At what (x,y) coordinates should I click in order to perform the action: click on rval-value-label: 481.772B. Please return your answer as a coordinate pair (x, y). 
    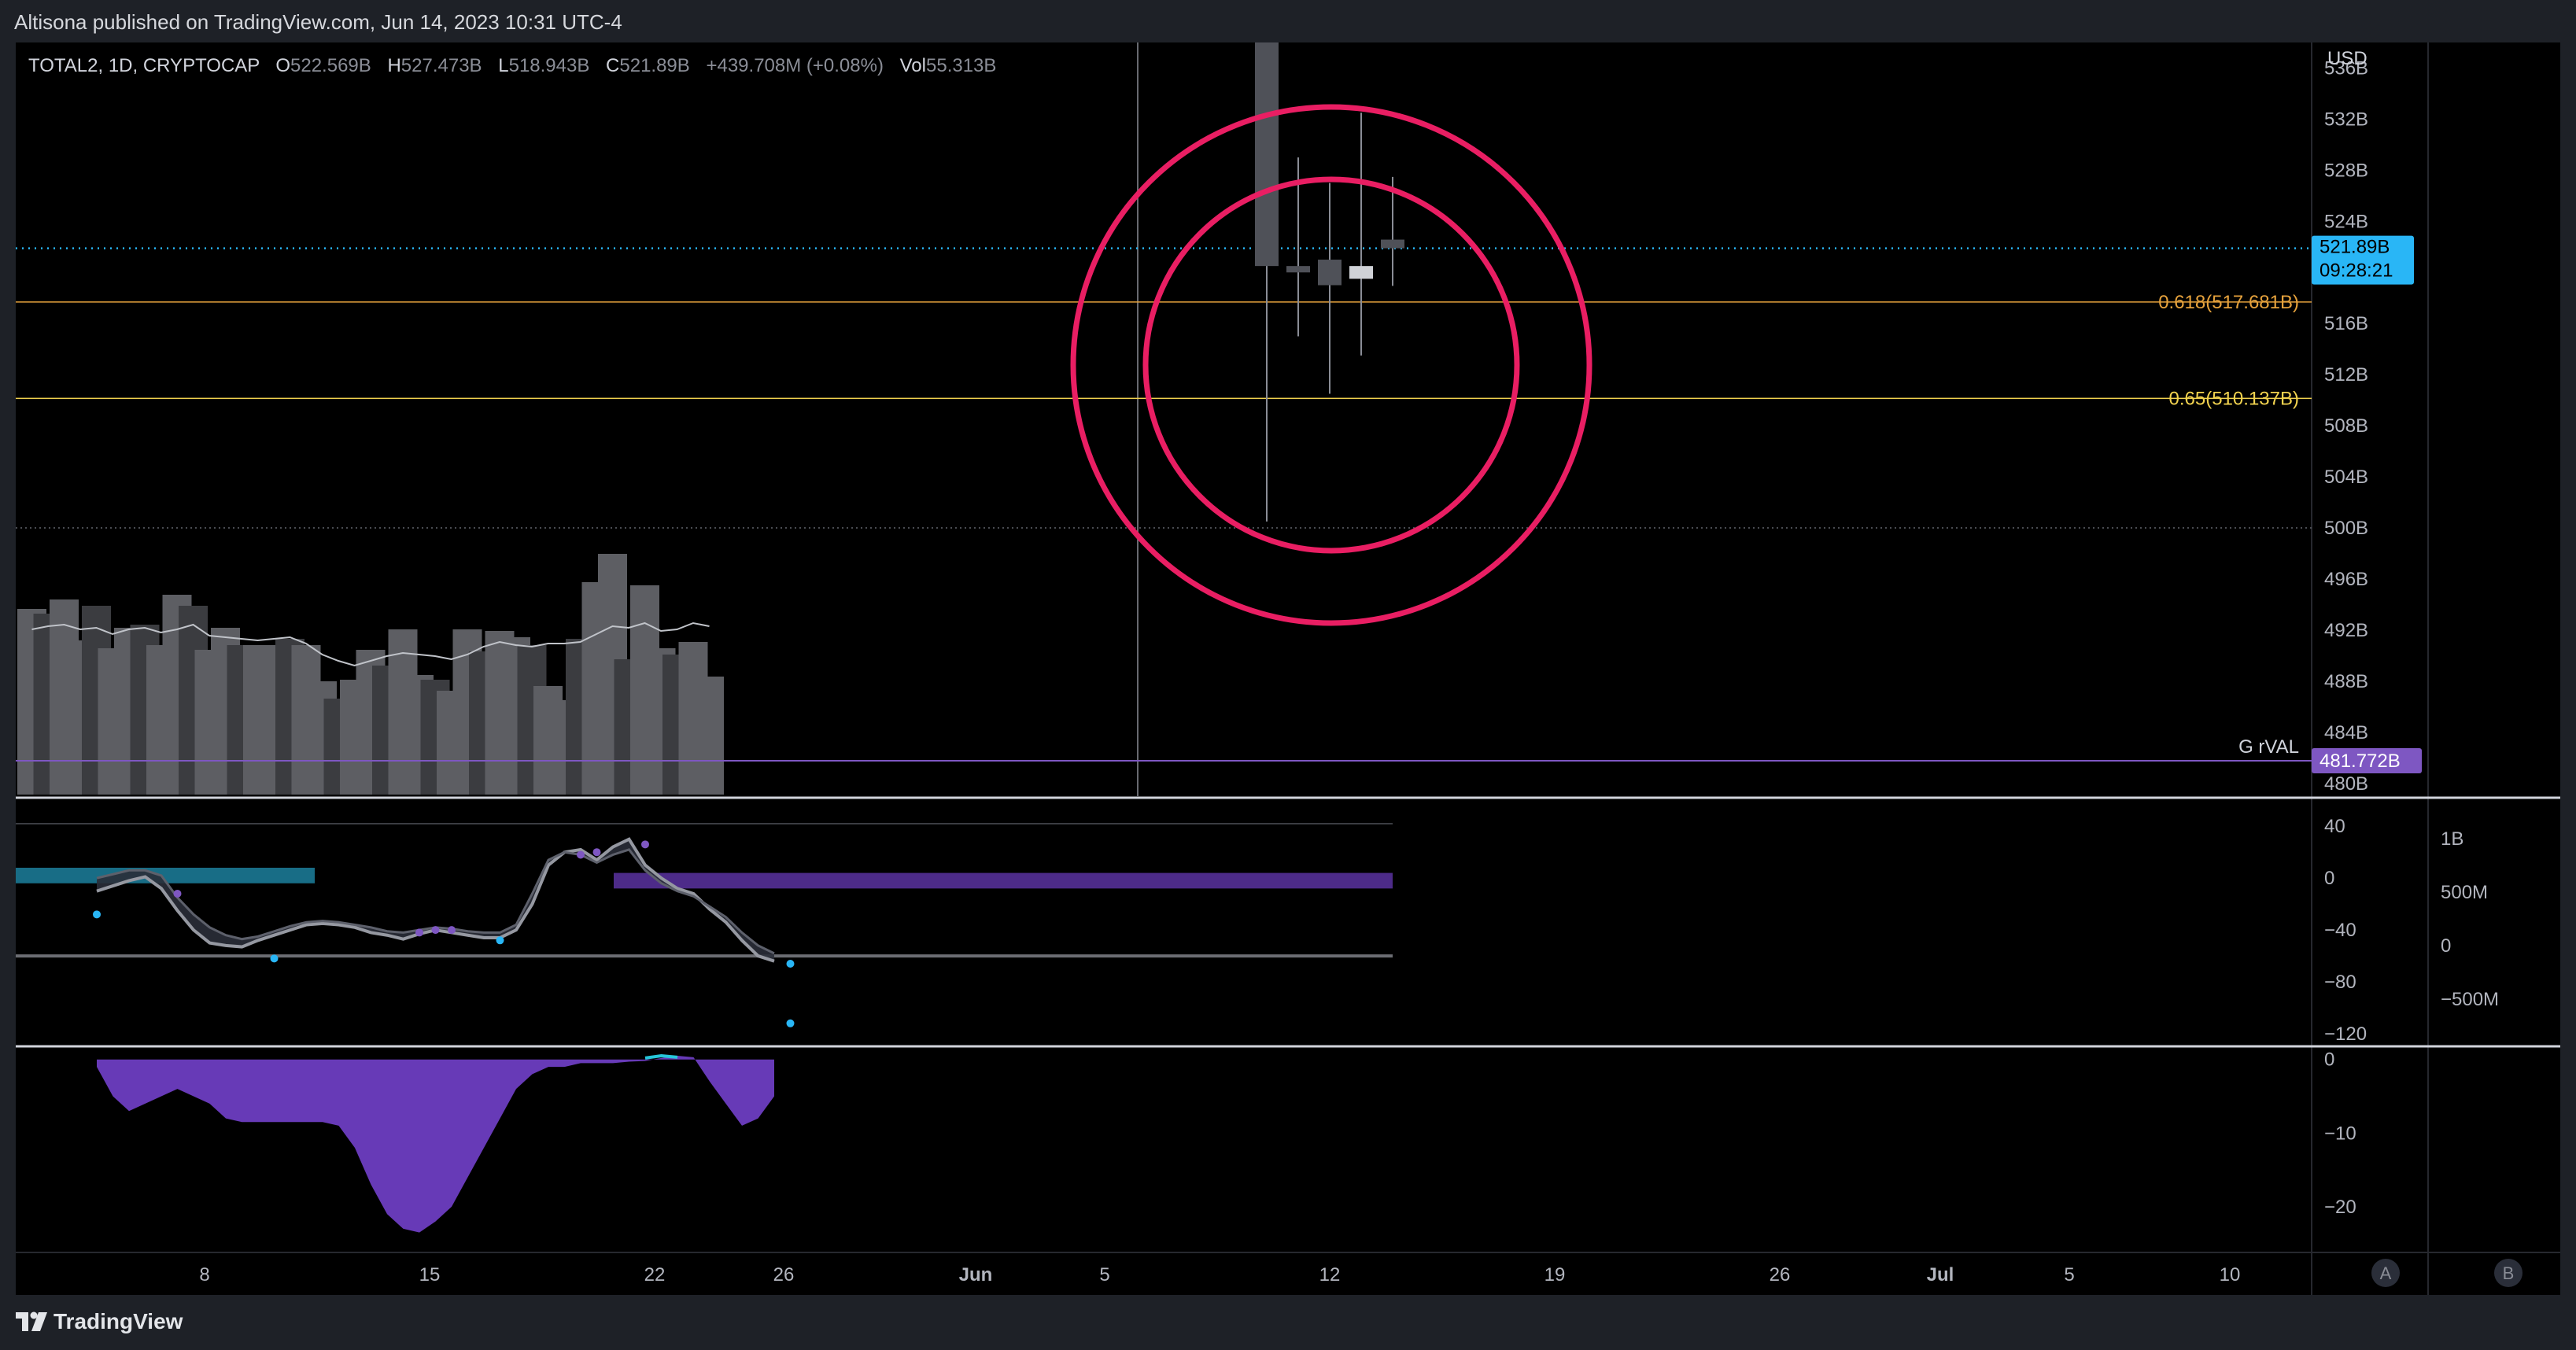
    Looking at the image, I should click on (2360, 761).